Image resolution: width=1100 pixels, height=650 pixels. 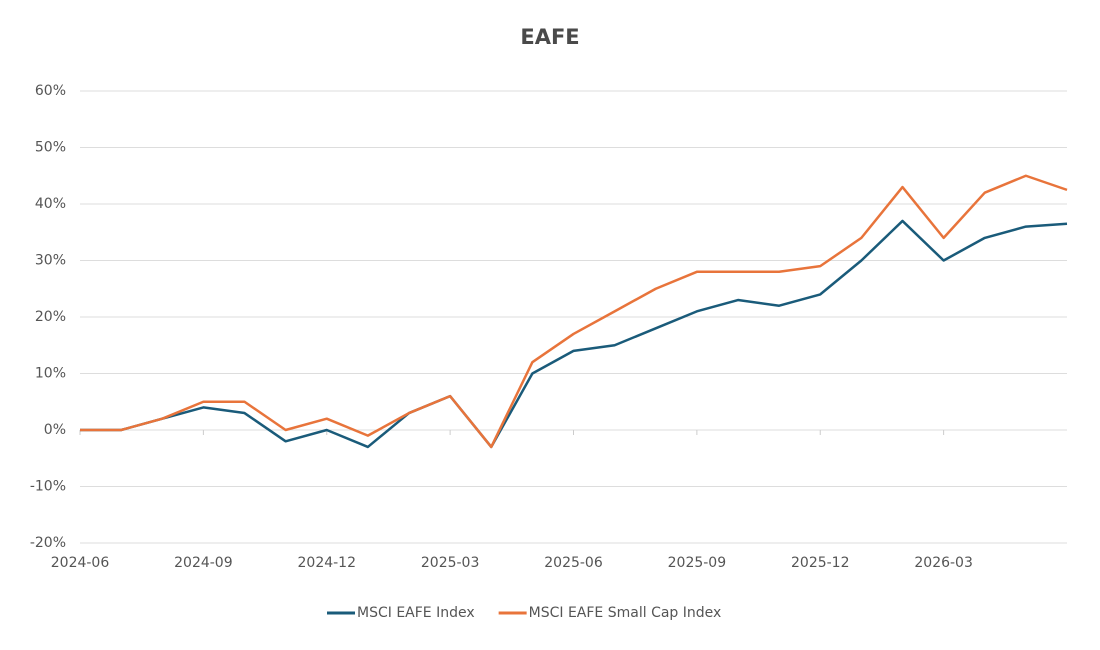 I want to click on y-tick-label: 30%, so click(x=50, y=261).